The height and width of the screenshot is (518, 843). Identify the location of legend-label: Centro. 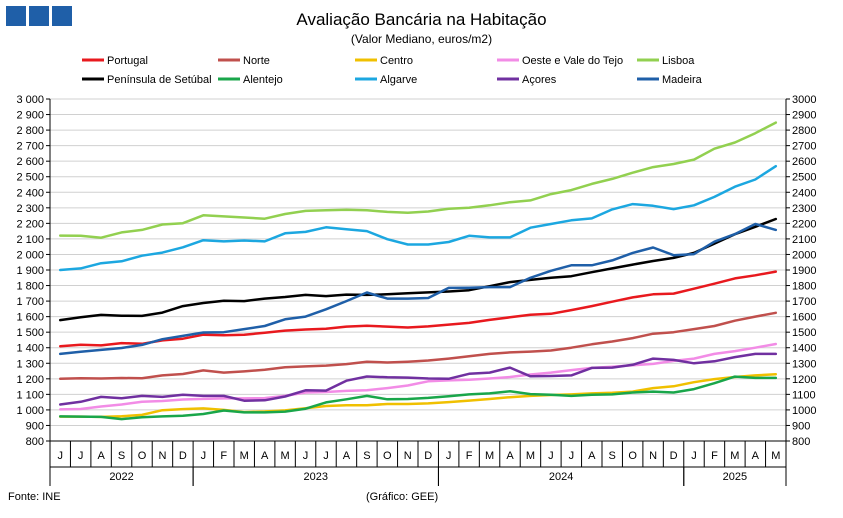
(396, 61).